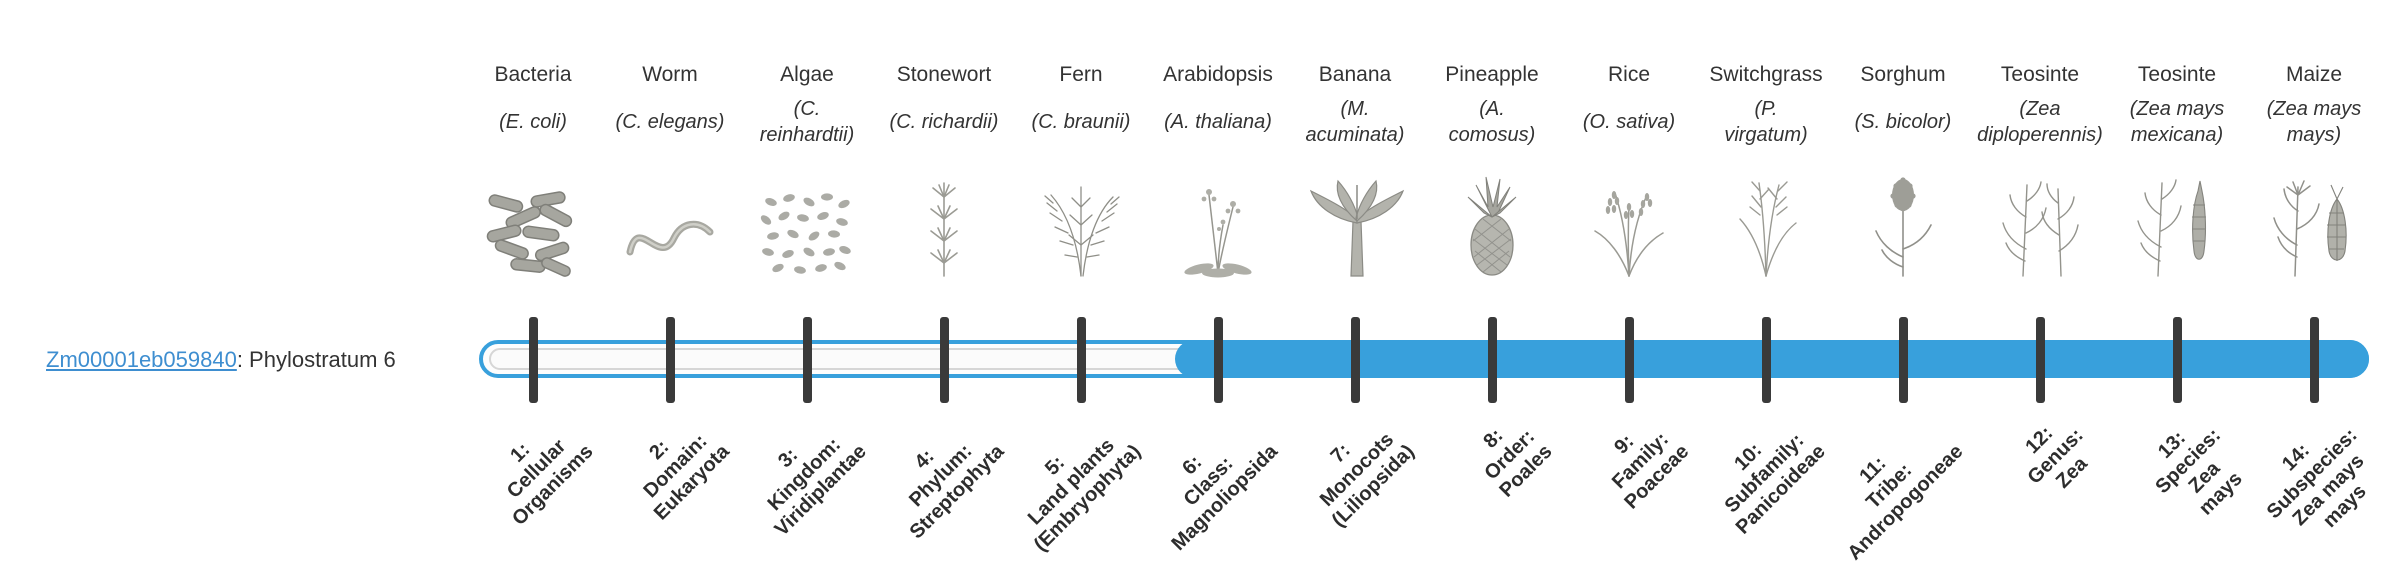 This screenshot has width=2400, height=580. Describe the element at coordinates (670, 74) in the screenshot. I see `organism-name: Worm` at that location.